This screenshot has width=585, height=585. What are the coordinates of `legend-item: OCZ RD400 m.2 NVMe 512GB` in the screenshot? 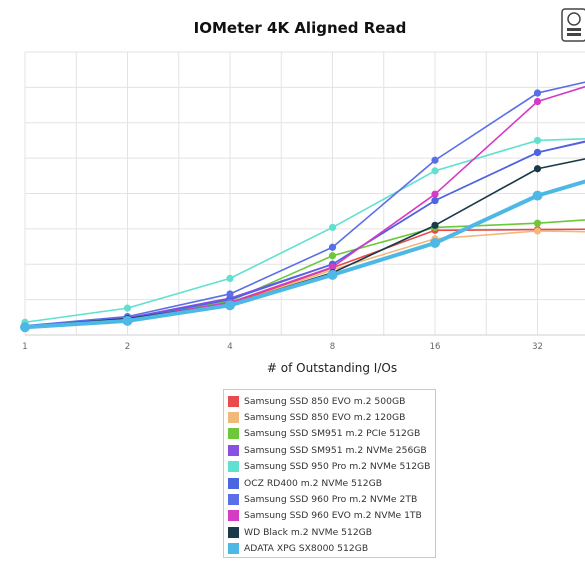 It's located at (331, 483).